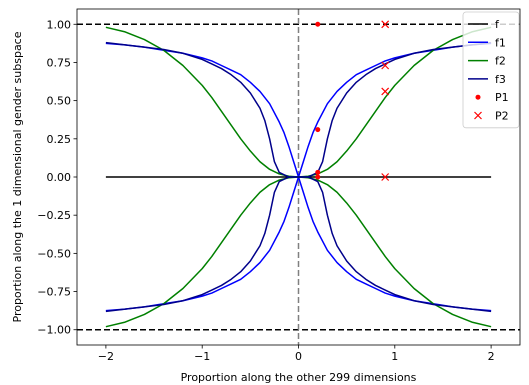  I want to click on marker-P2-3-stroke-b, so click(385, 177).